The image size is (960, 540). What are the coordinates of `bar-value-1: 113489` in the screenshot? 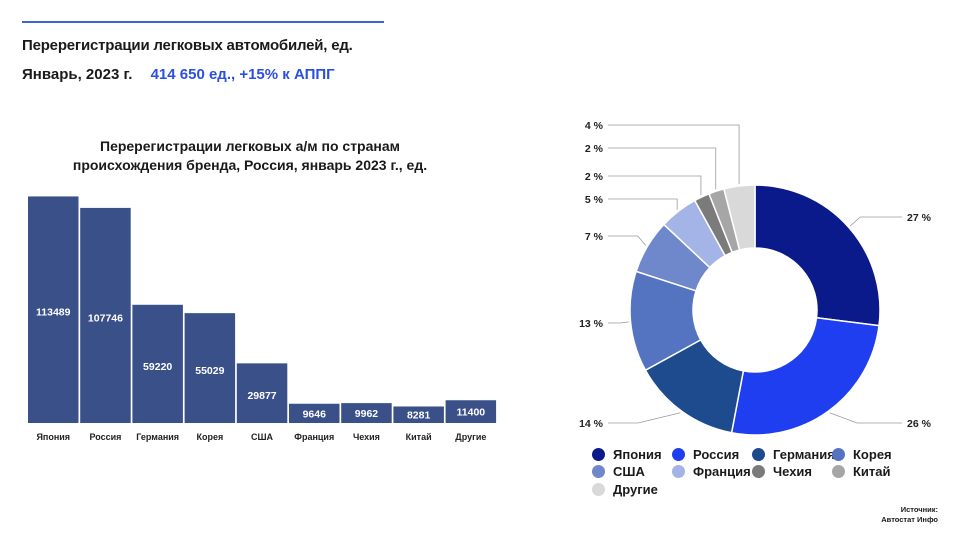 It's located at (53, 313).